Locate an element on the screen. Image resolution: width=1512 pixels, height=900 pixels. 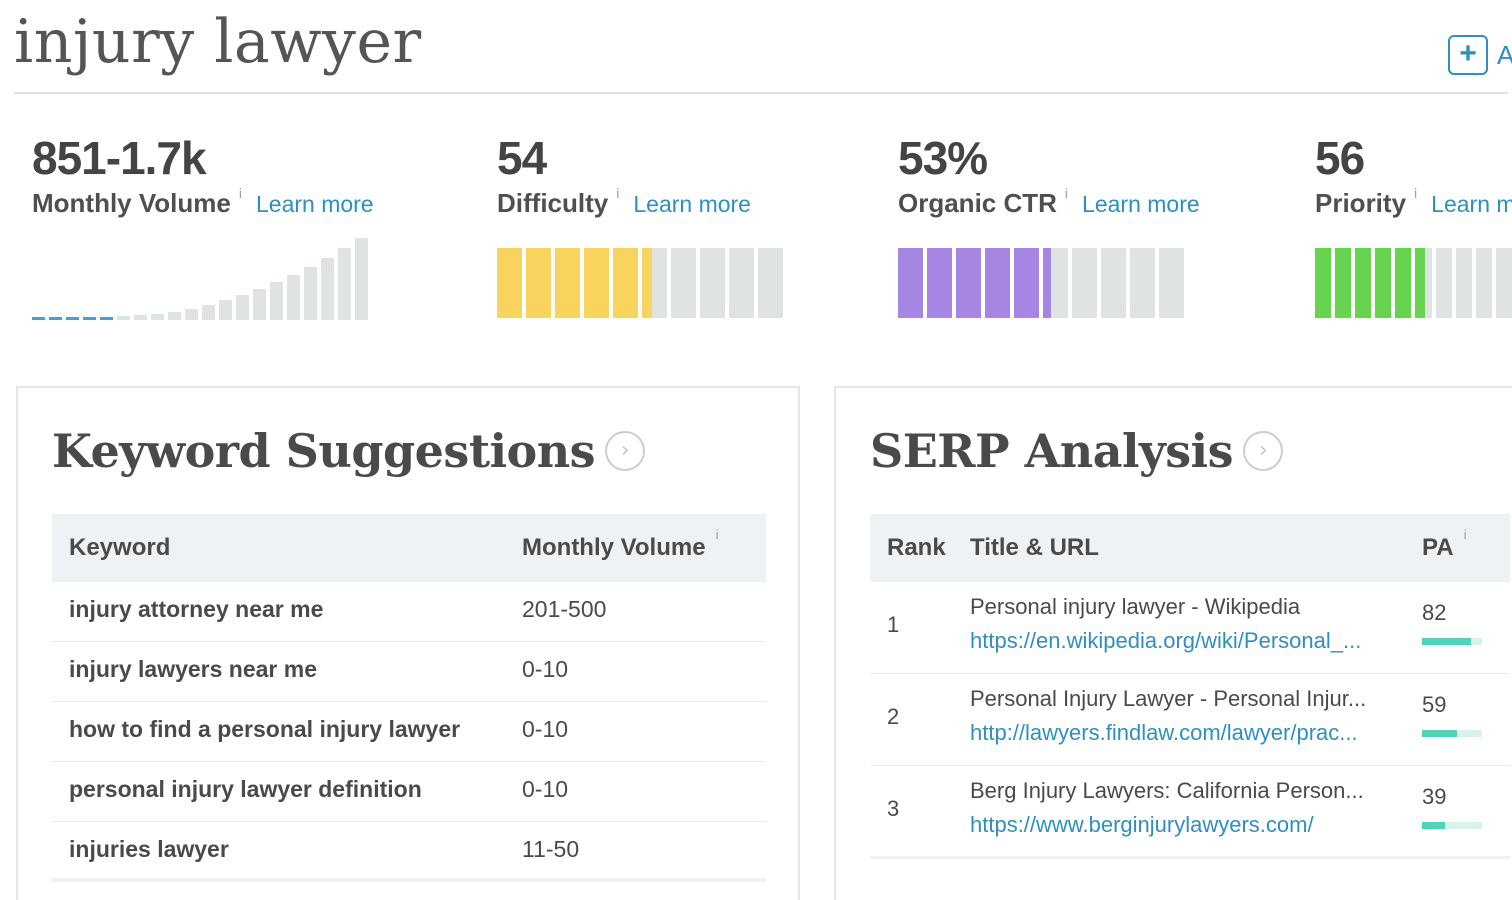
keyword-cell: injury attorney near me is located at coordinates (196, 609).